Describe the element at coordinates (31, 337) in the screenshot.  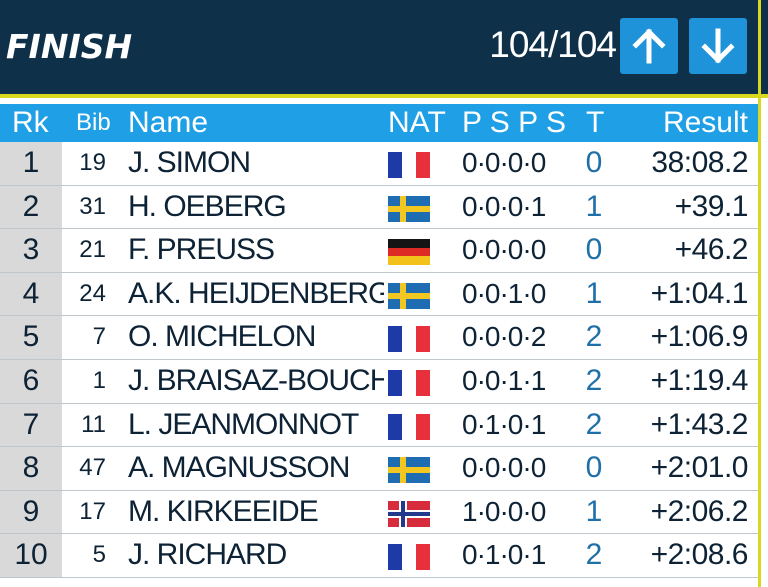
I see `rank-cell: 5` at that location.